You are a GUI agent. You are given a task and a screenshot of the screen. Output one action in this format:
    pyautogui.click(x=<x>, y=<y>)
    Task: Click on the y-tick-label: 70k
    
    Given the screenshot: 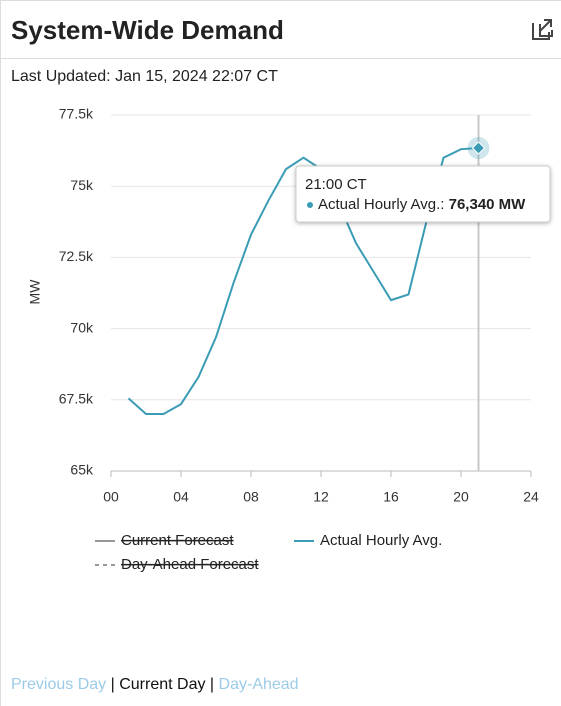 What is the action you would take?
    pyautogui.click(x=82, y=327)
    